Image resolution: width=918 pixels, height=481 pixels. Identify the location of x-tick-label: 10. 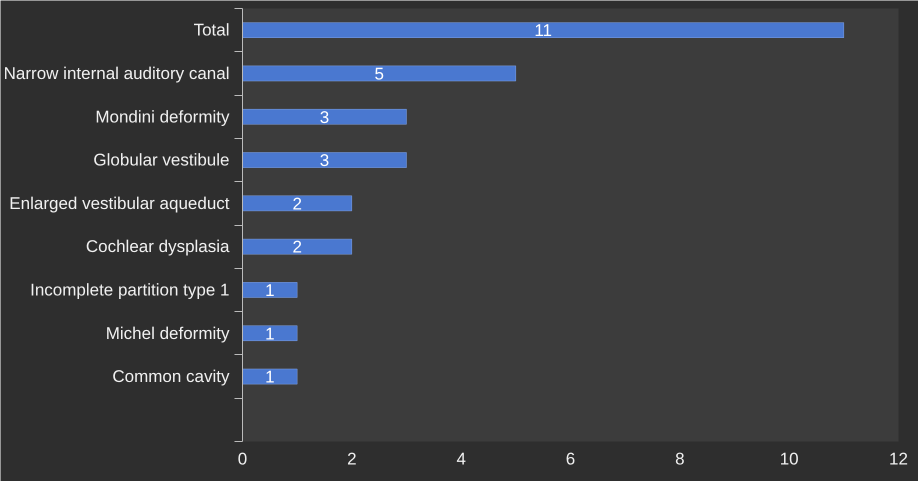
(789, 459).